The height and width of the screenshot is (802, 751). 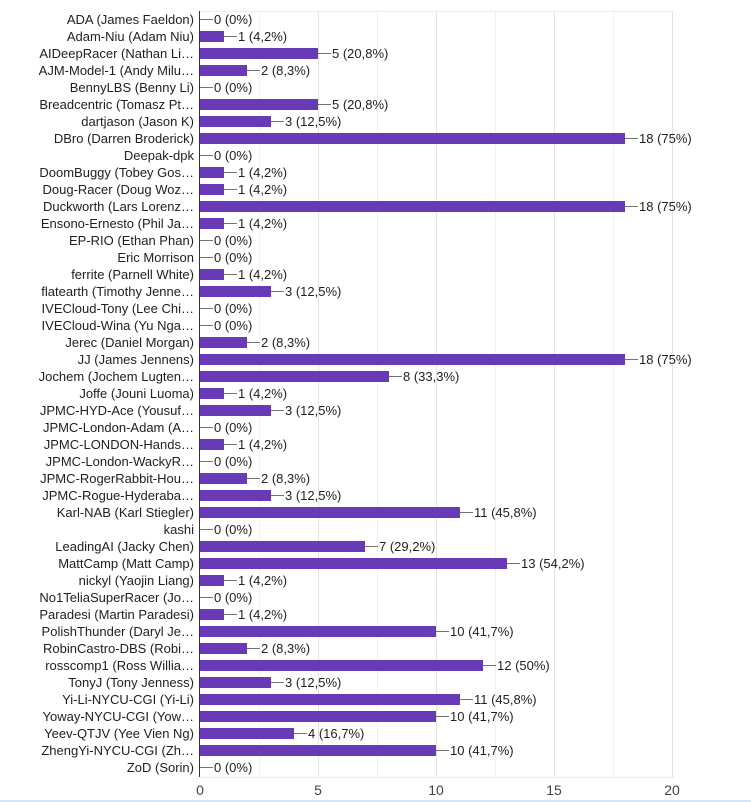 I want to click on category-label: EP-RIO (Ethan Phan), so click(x=131, y=240).